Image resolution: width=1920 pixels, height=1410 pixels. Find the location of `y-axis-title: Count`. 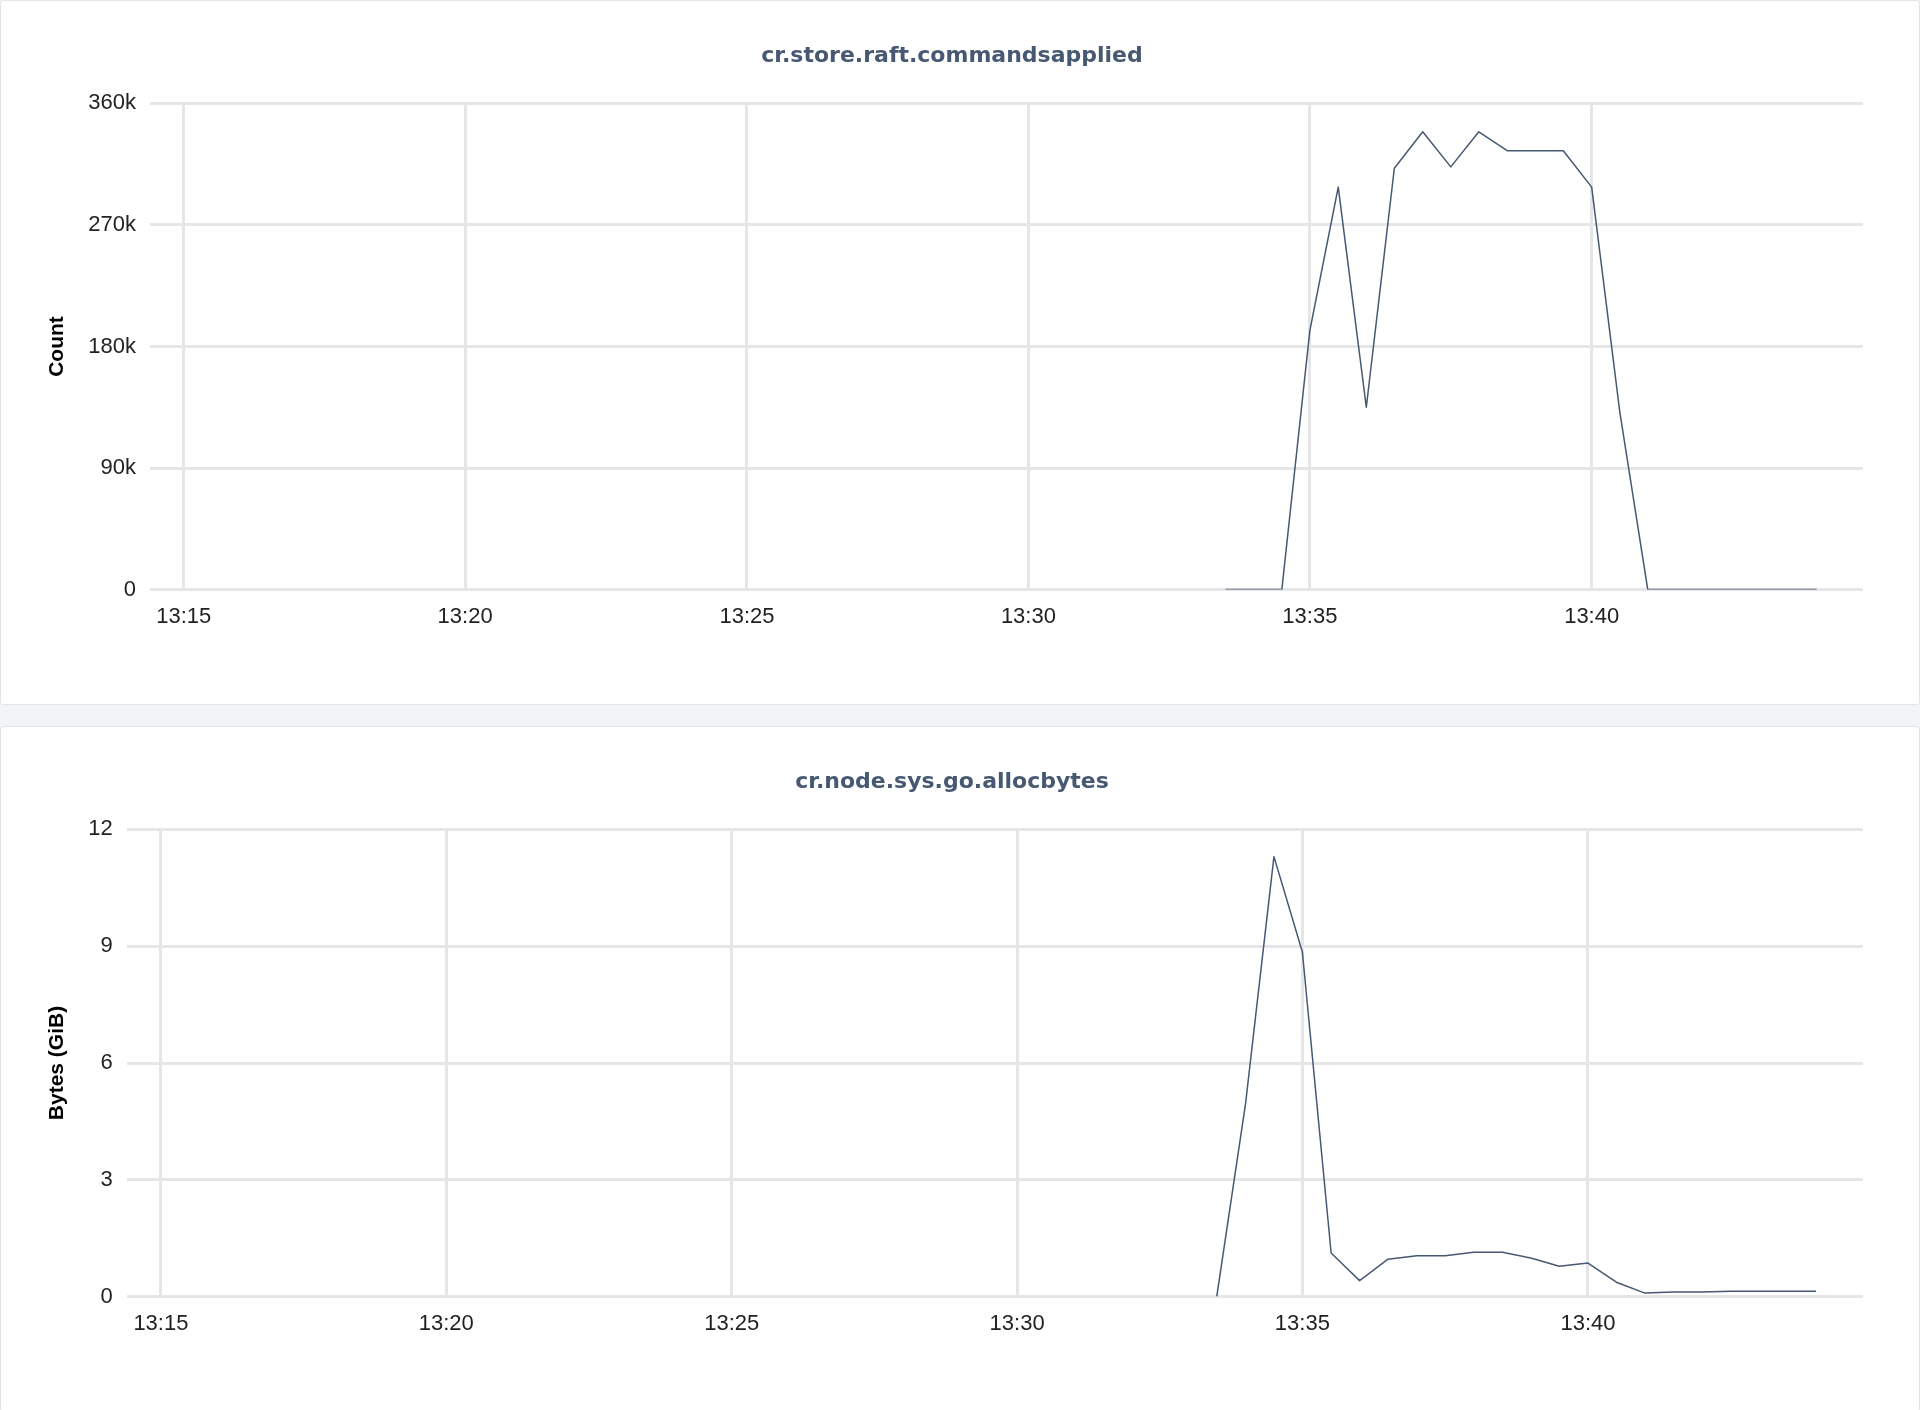

y-axis-title: Count is located at coordinates (56, 346).